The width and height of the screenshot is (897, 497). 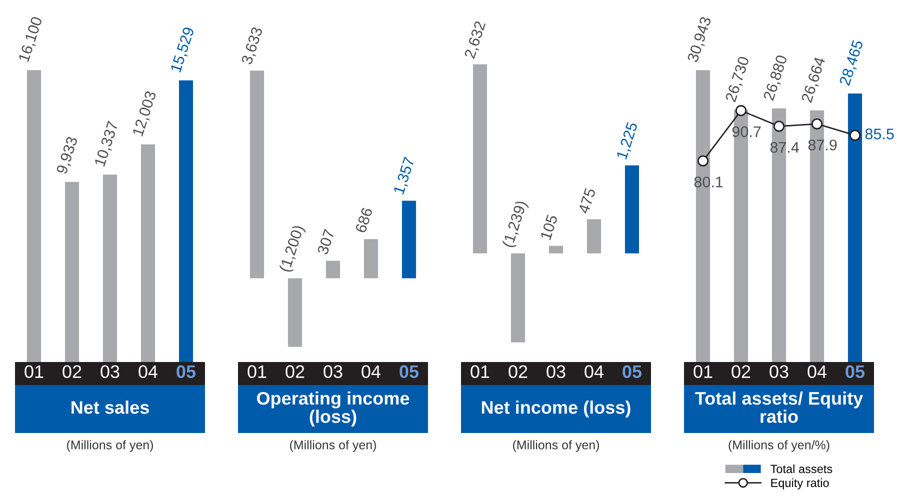 What do you see at coordinates (746, 132) in the screenshot?
I see `data-label: 90.7` at bounding box center [746, 132].